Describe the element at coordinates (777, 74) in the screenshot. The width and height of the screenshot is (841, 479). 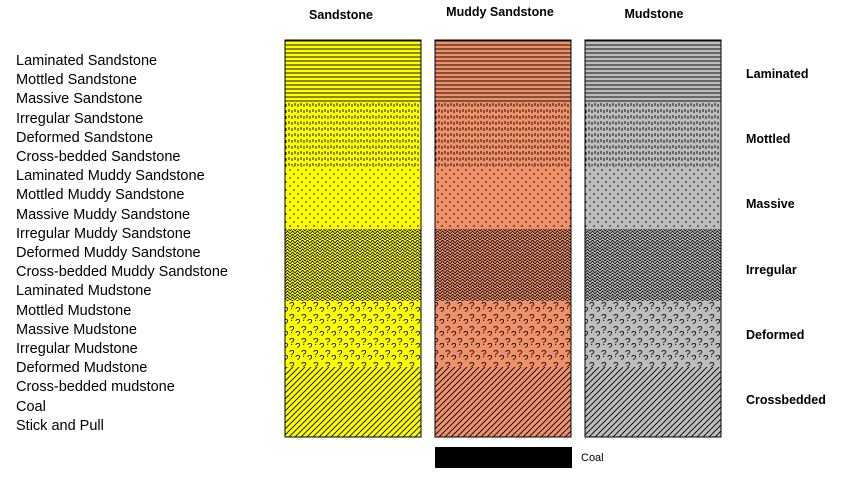
I see `row-label-laminated: Laminated` at that location.